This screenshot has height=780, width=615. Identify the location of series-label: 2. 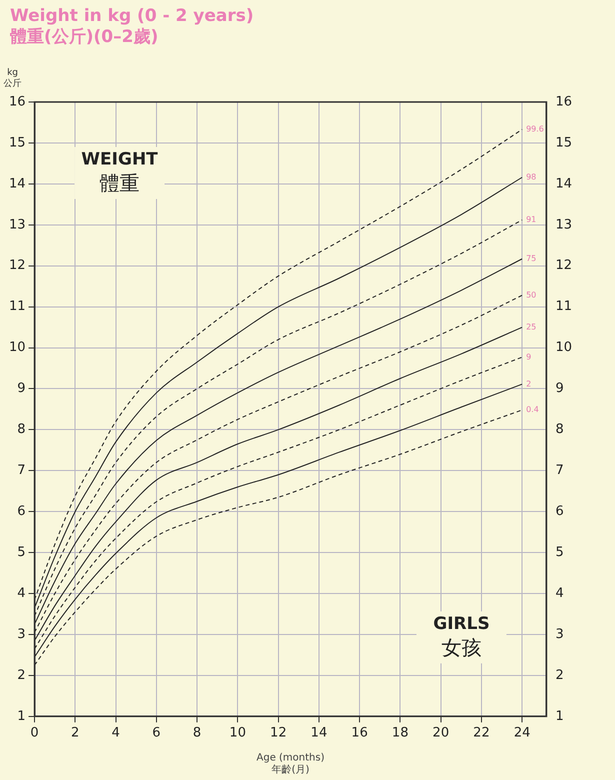
(529, 383).